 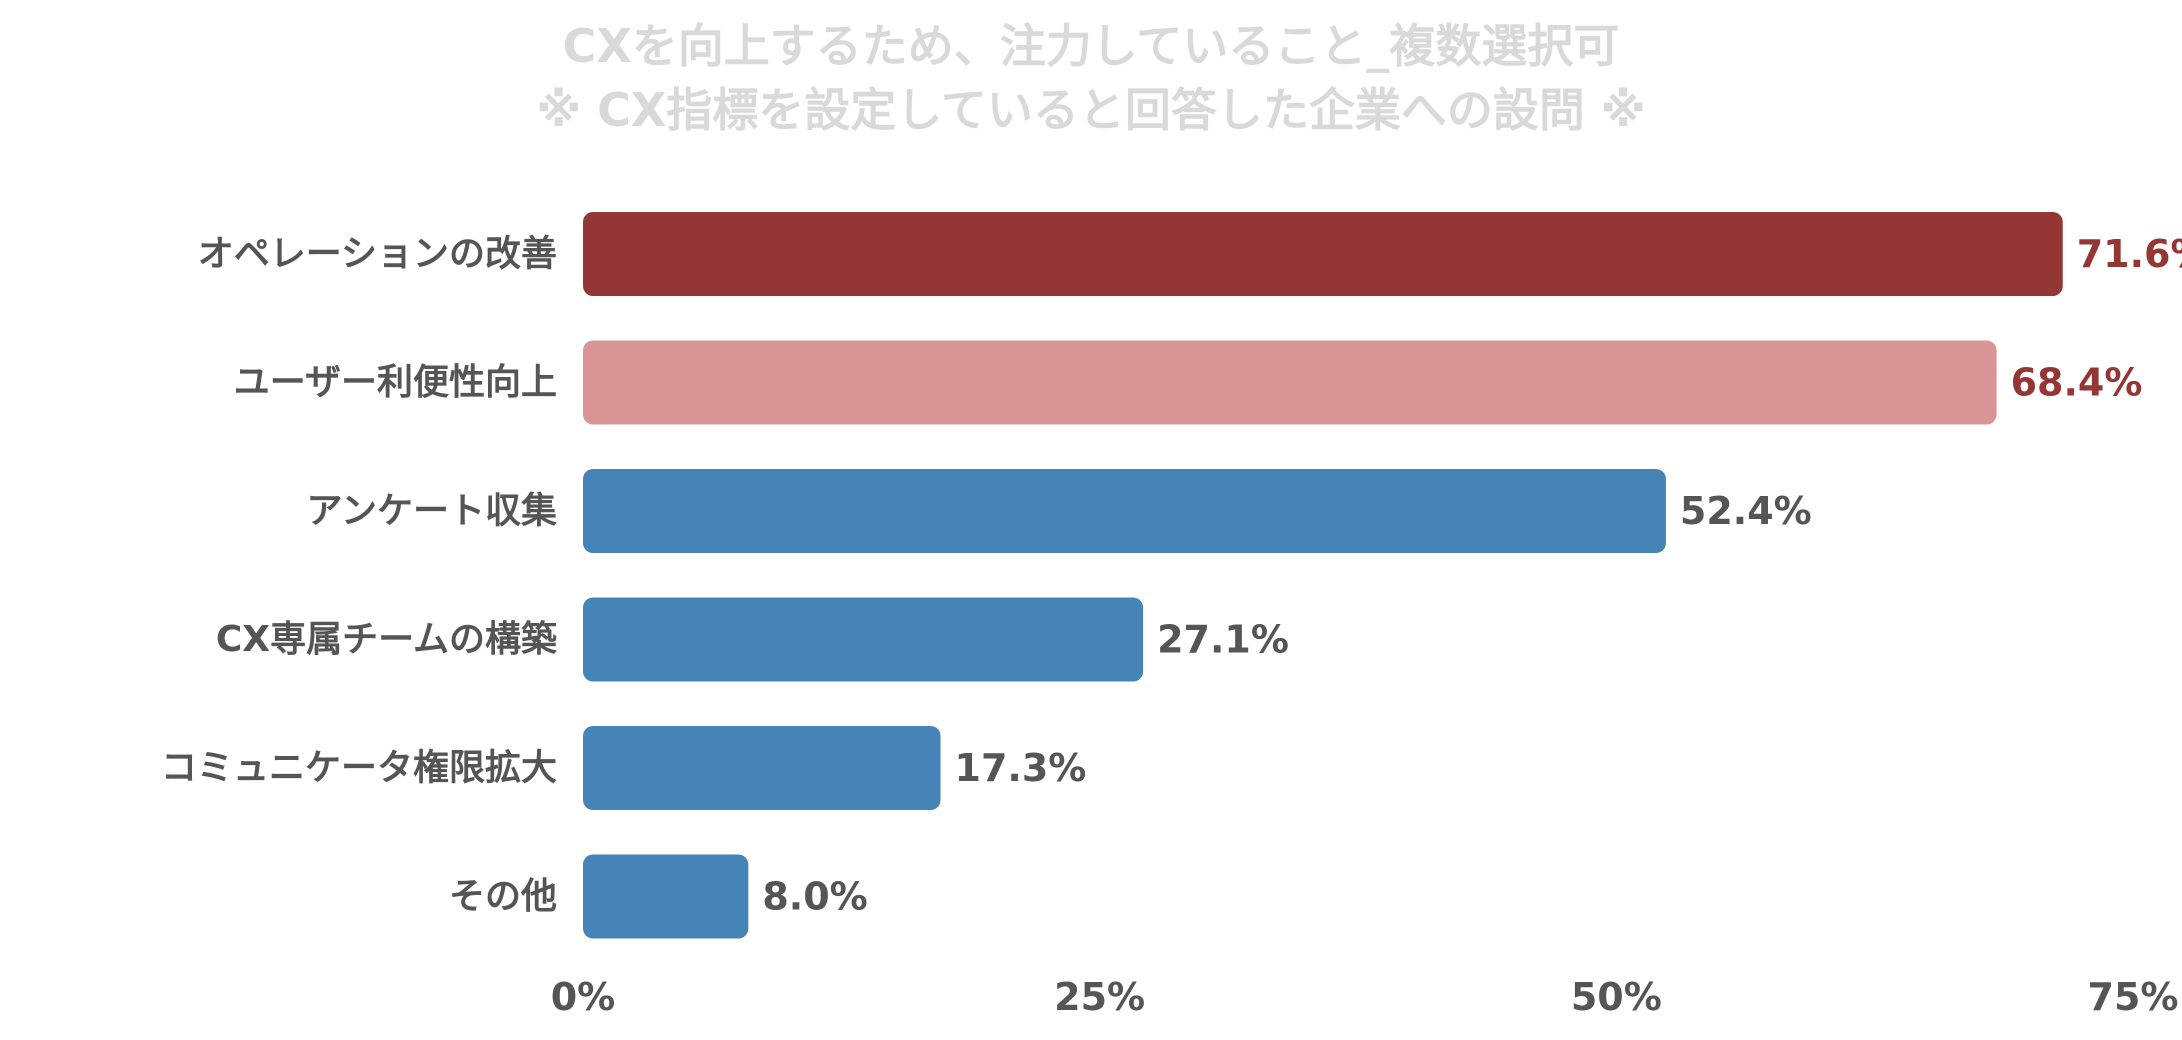 I want to click on x-tick-label-1: 0%, so click(x=583, y=997).